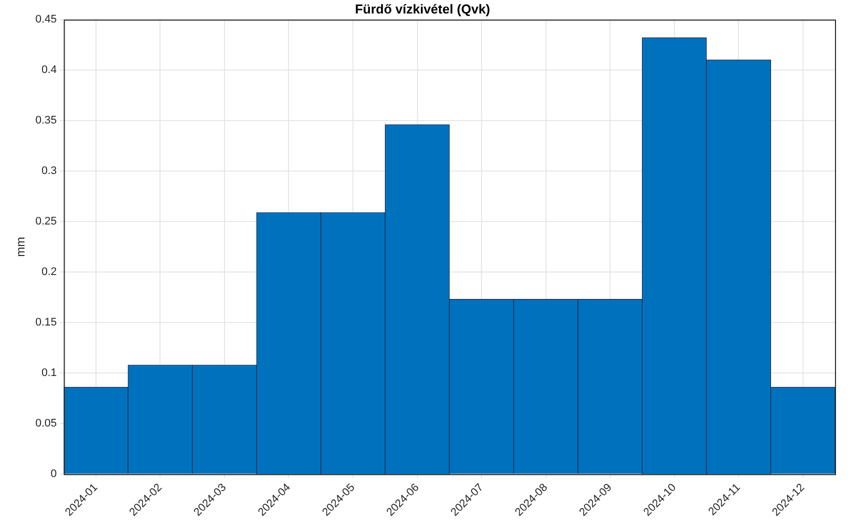 The image size is (853, 522). What do you see at coordinates (46, 20) in the screenshot?
I see `y-tick-label: 0.45` at bounding box center [46, 20].